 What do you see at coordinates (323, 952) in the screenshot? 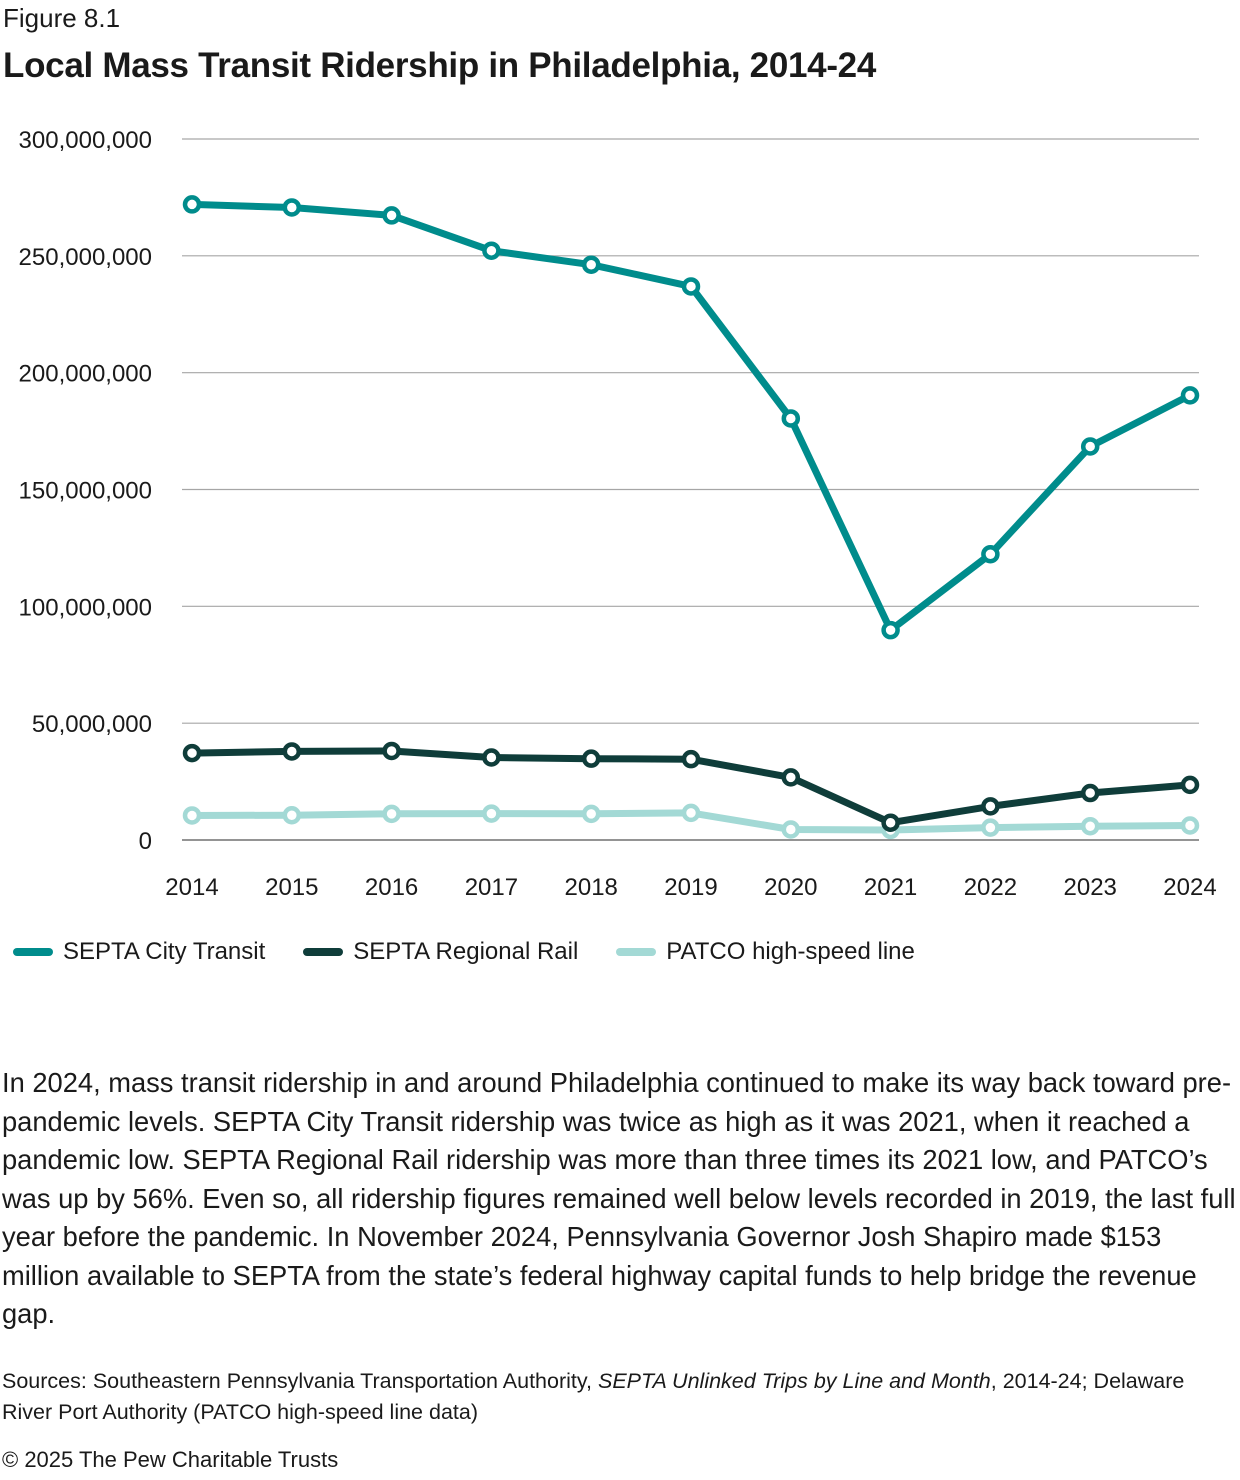
I see `legend-swatch-septa-regional-rail` at bounding box center [323, 952].